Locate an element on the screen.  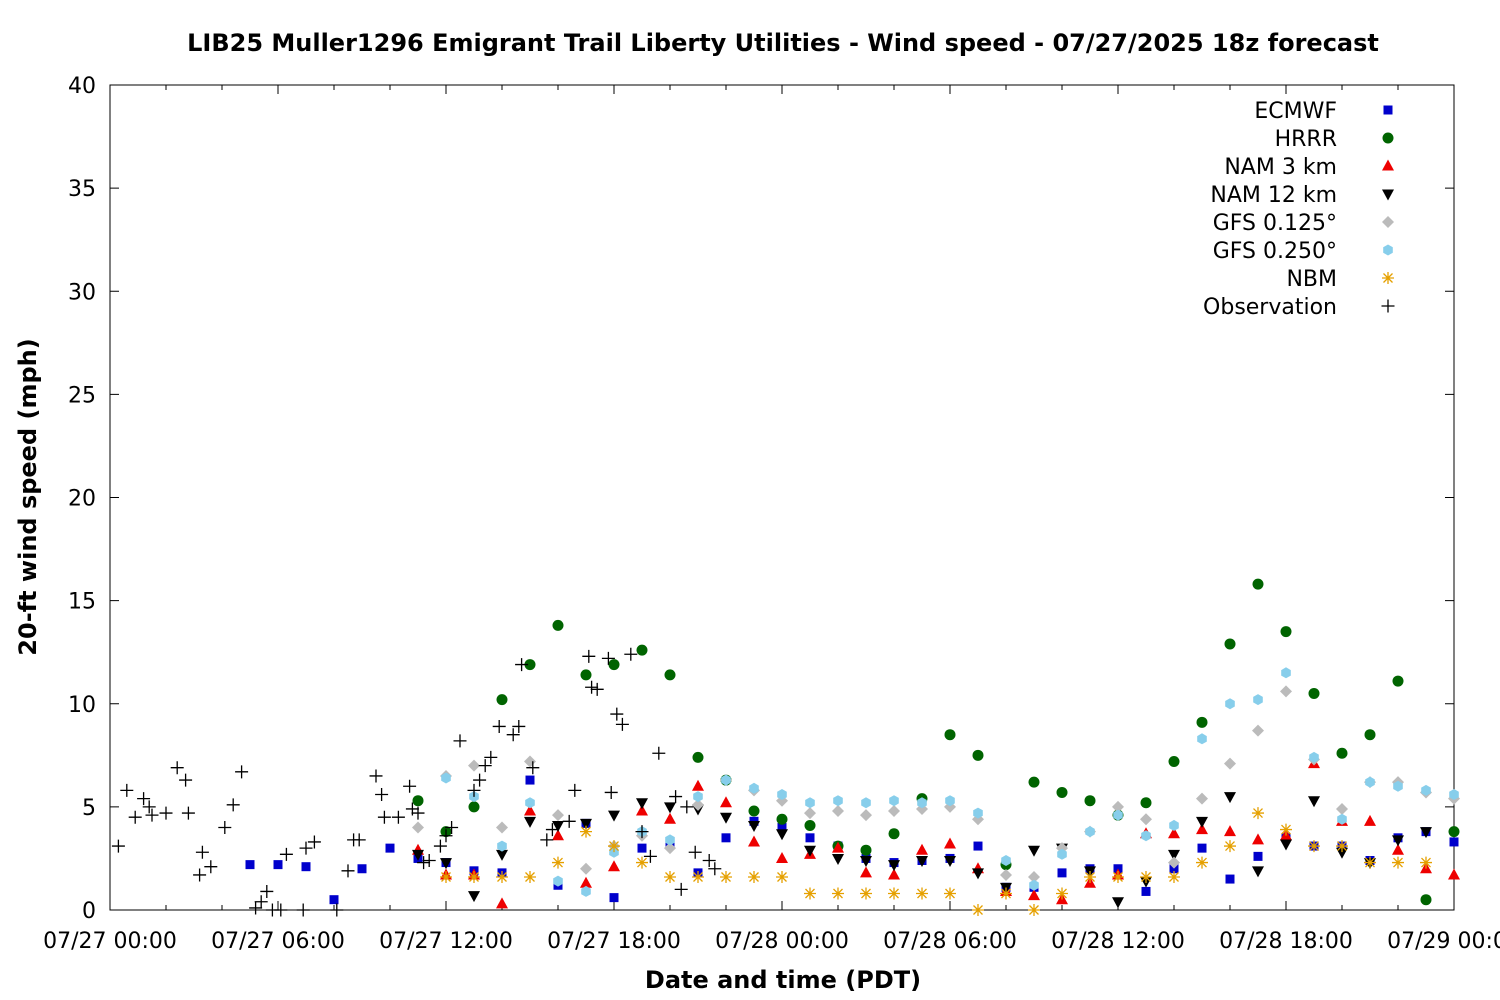
legend-label: NAM 3 km is located at coordinates (1280, 167).